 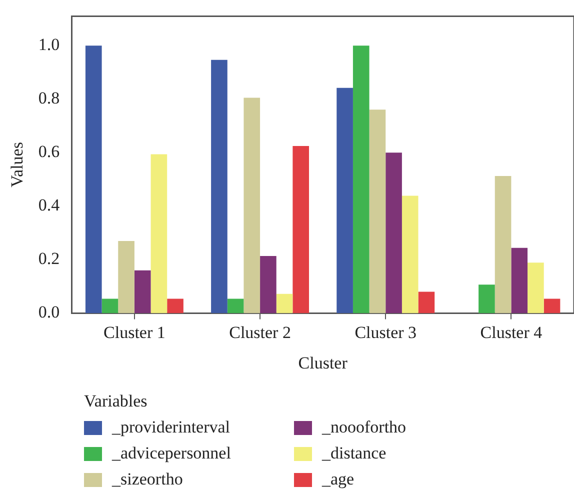 I want to click on legend-label: _advicepersonnel, so click(x=171, y=452).